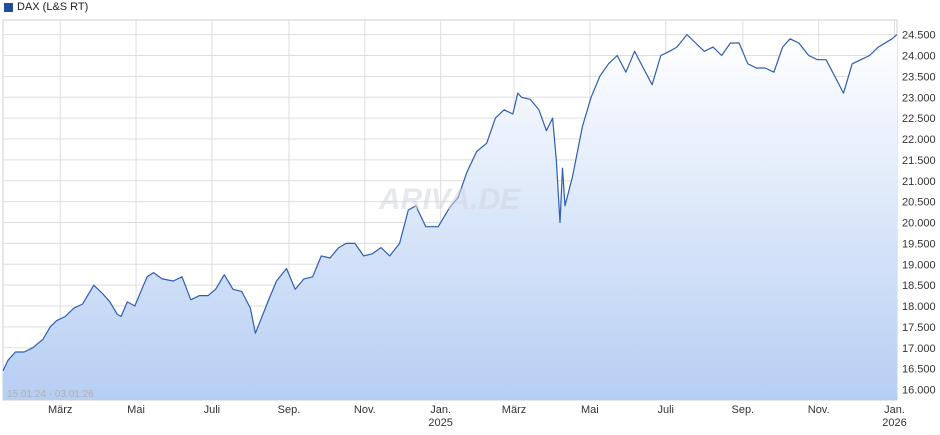  I want to click on y-tick-label: 24.000, so click(919, 56).